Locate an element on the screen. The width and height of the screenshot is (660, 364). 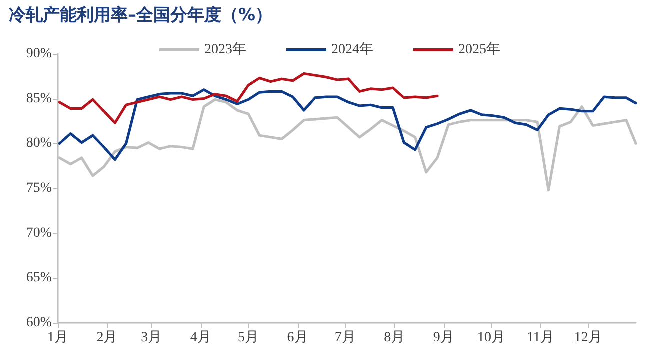
y-tick-label: 70% is located at coordinates (39, 233).